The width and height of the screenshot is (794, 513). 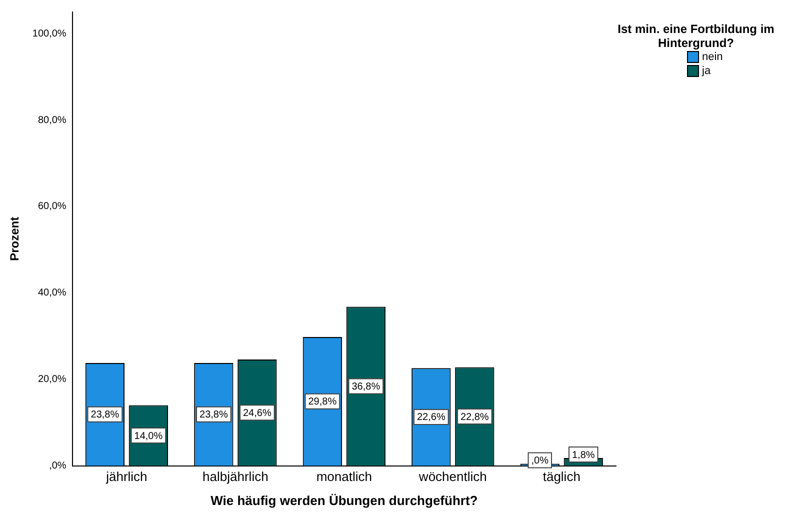 I want to click on x-tick-label: halbjährlich, so click(x=235, y=476).